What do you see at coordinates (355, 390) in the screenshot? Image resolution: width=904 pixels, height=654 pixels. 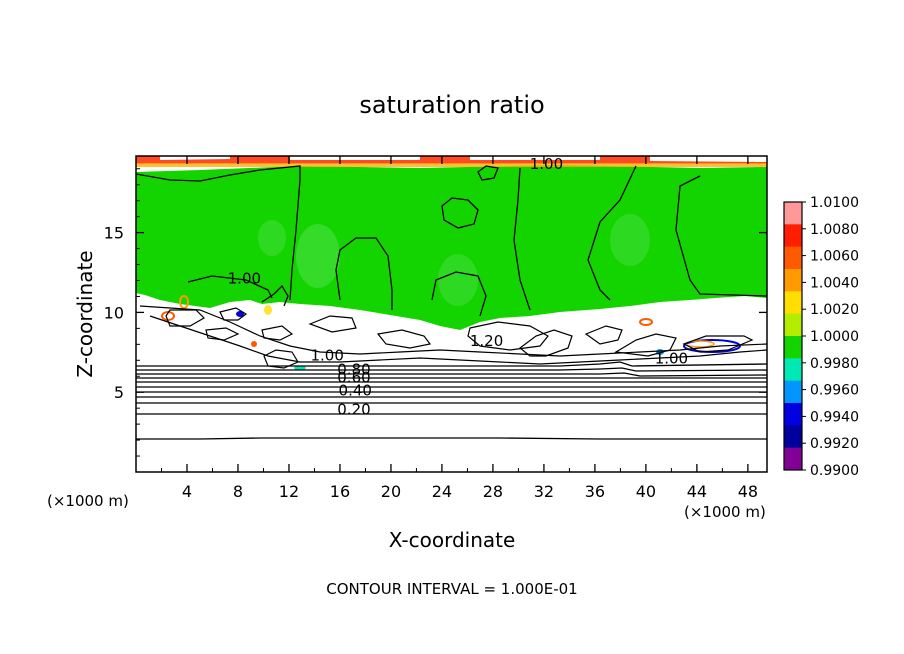 I see `contour-label: 0.40` at bounding box center [355, 390].